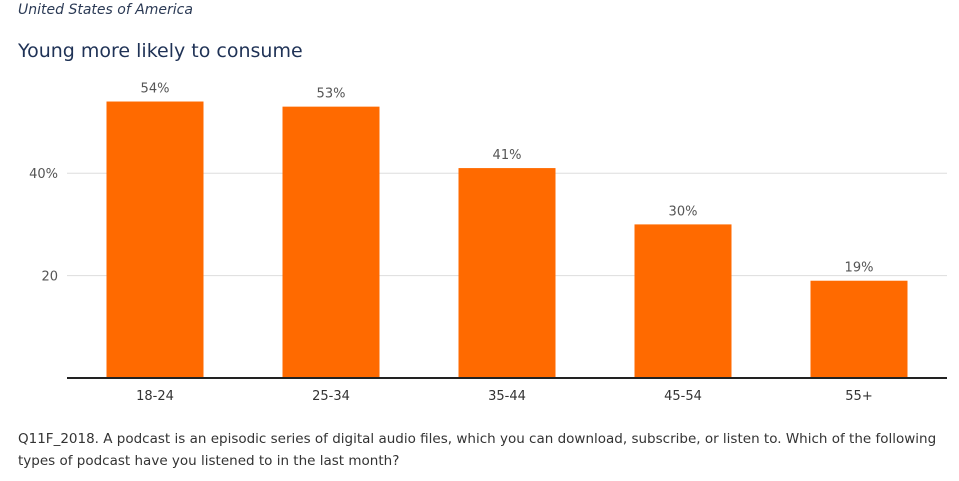  I want to click on x-tick-label: 18-24, so click(155, 396).